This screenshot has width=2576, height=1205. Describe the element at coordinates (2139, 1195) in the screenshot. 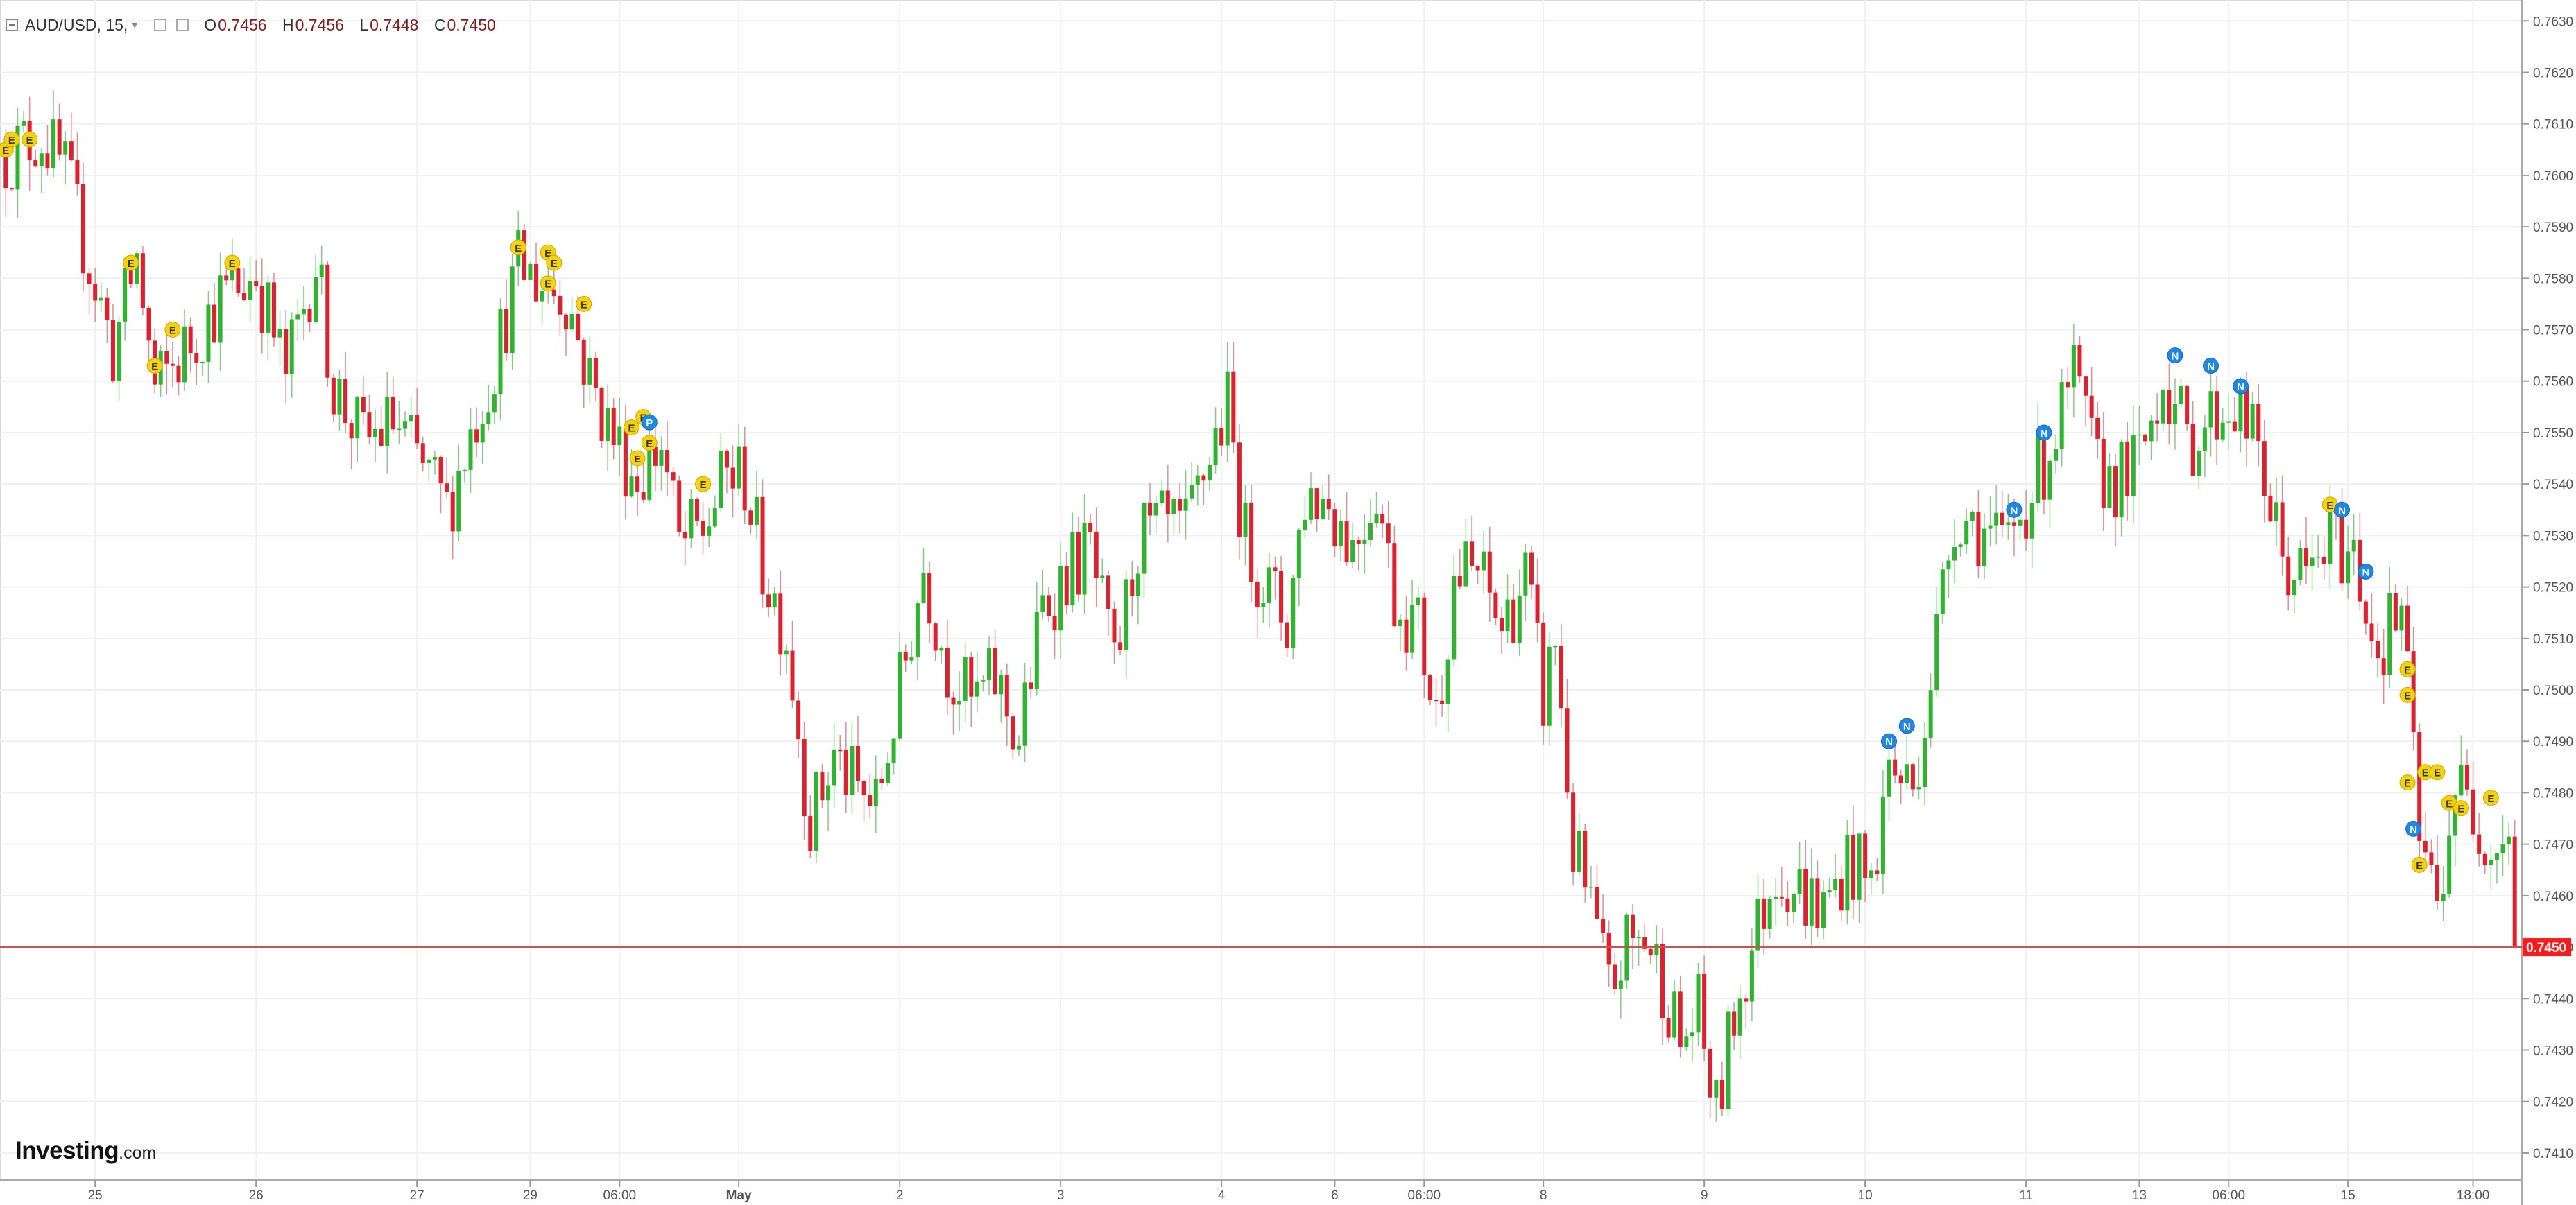

I see `x-tick-label: 13` at that location.